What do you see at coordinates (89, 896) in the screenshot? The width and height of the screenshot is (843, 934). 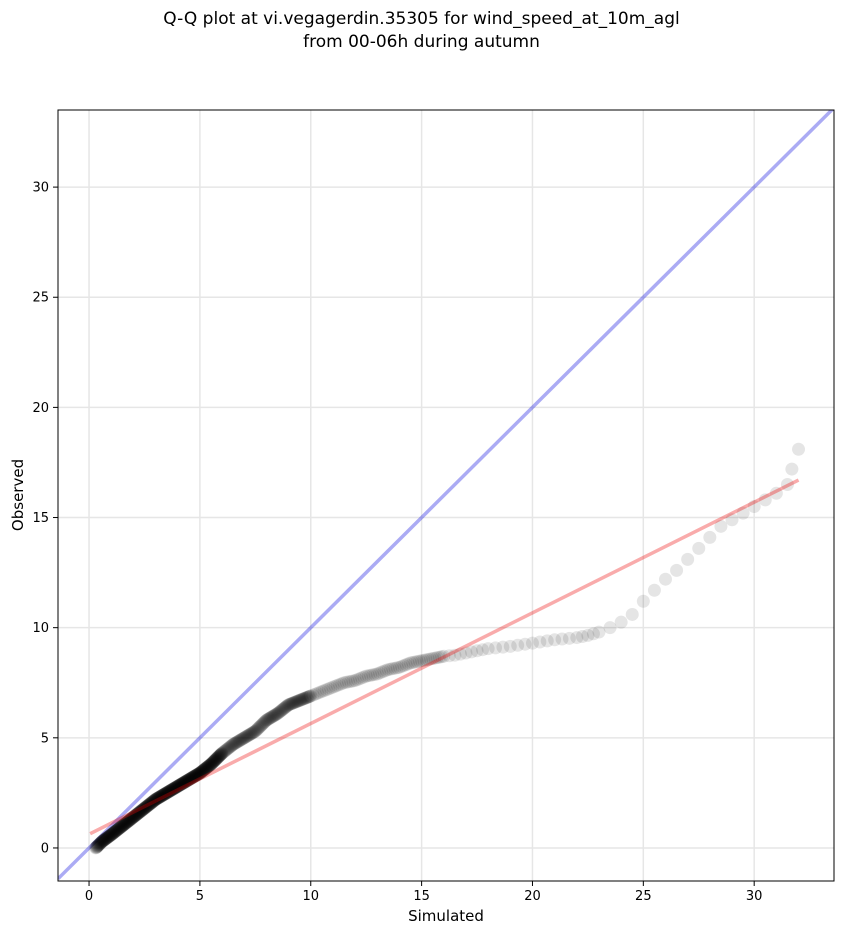 I see `x-tick-label: 0` at bounding box center [89, 896].